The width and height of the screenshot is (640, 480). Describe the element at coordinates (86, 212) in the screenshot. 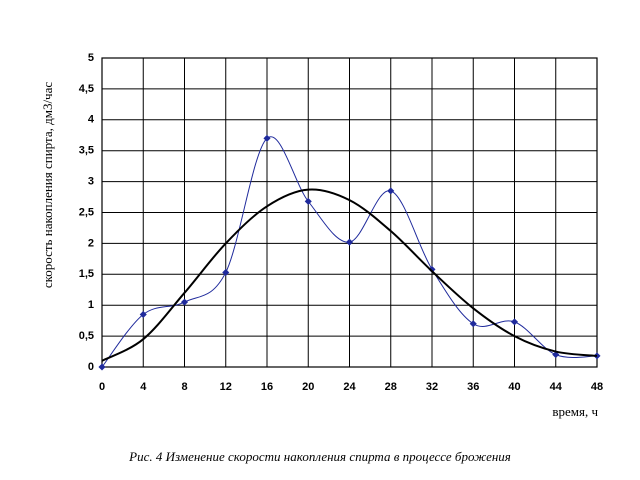

I see `y-tick-label: 2,5` at that location.